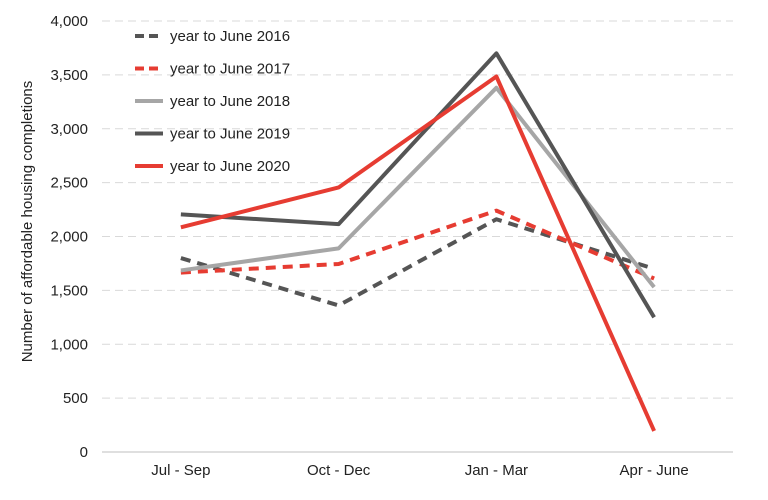 The width and height of the screenshot is (768, 500). What do you see at coordinates (27, 222) in the screenshot?
I see `y-axis-title: Number of affordable housing completions` at bounding box center [27, 222].